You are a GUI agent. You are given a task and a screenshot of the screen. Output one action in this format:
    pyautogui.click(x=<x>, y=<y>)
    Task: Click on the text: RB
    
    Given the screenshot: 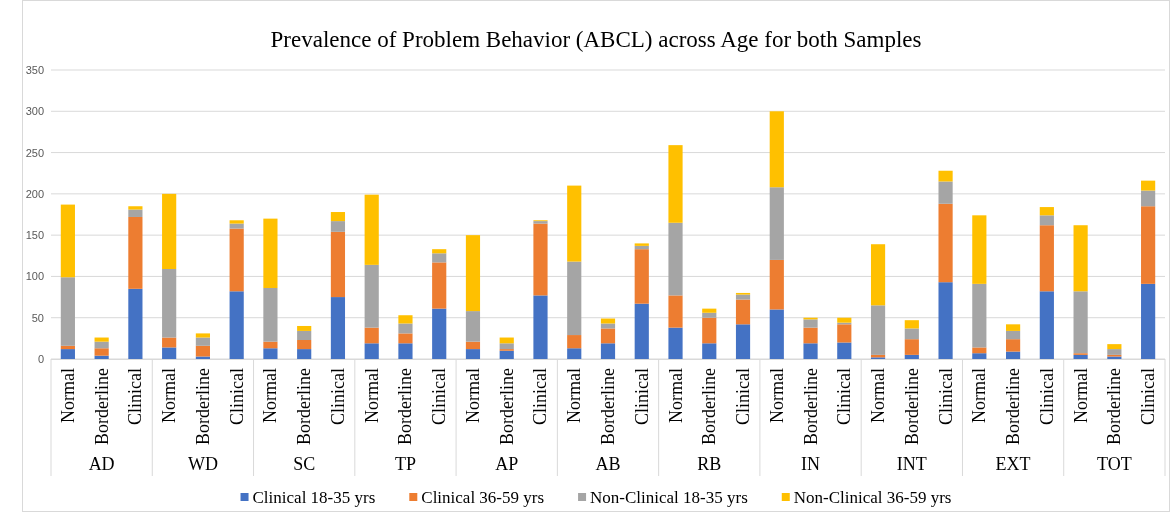 What is the action you would take?
    pyautogui.click(x=709, y=464)
    